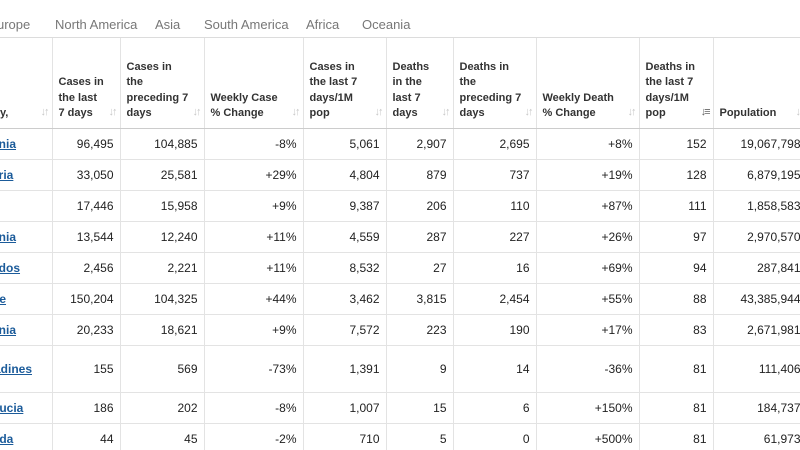 The image size is (800, 450). What do you see at coordinates (86, 436) in the screenshot?
I see `table-cell: 44` at bounding box center [86, 436].